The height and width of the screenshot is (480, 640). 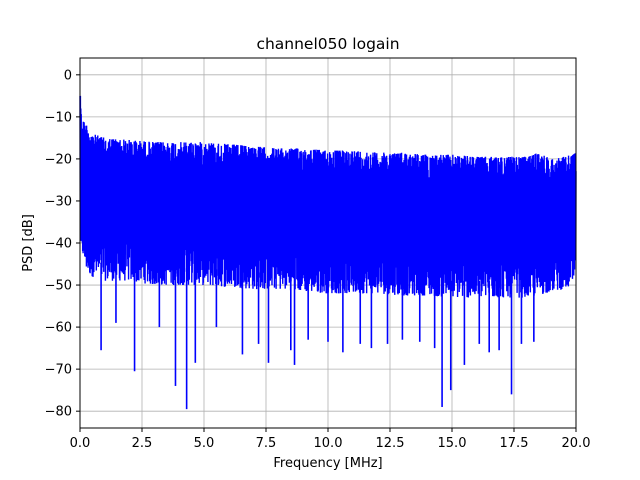 I want to click on y-tick-label: −40, so click(x=58, y=244).